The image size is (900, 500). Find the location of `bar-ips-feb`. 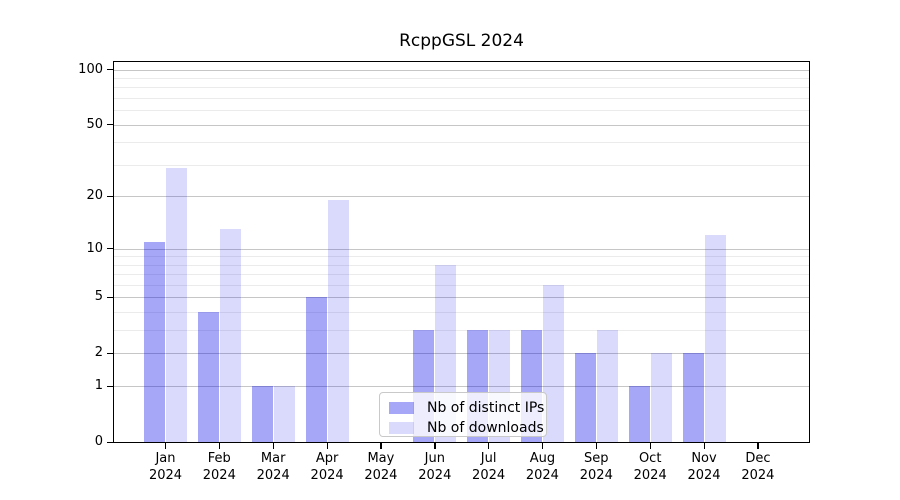

bar-ips-feb is located at coordinates (208, 377).